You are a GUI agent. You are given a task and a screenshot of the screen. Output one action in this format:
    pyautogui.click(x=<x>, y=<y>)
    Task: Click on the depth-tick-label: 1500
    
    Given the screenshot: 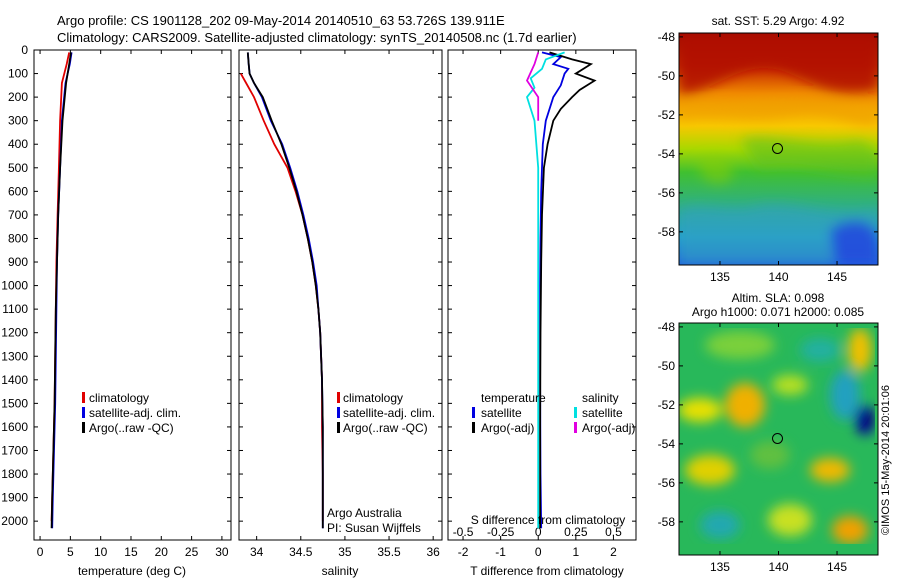 What is the action you would take?
    pyautogui.click(x=14, y=403)
    